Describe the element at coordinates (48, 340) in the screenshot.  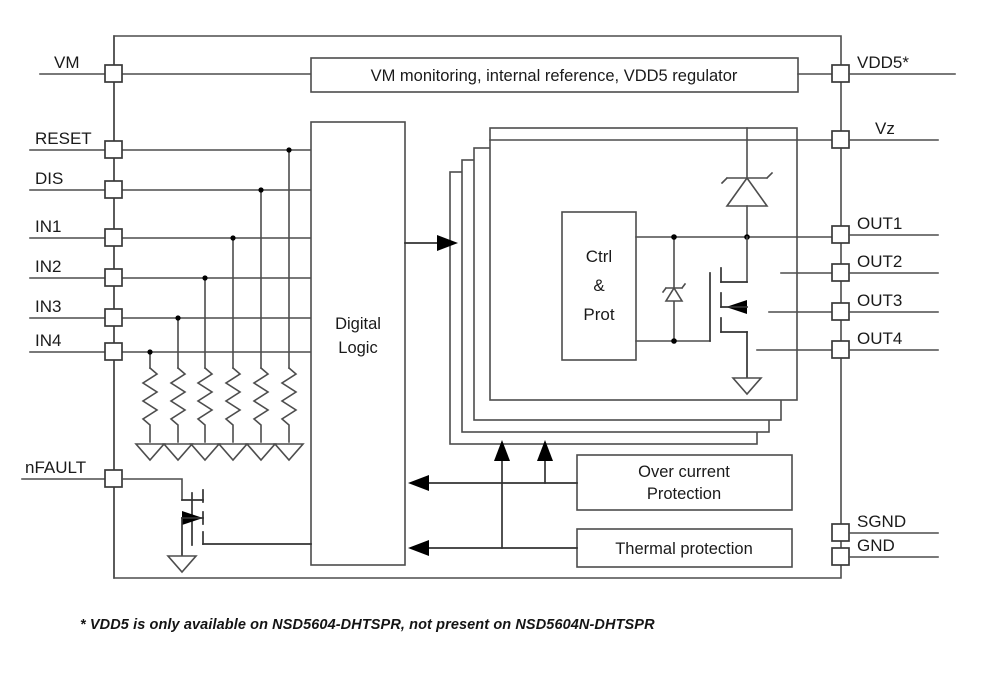
I see `pin-label-IN4: IN4` at that location.